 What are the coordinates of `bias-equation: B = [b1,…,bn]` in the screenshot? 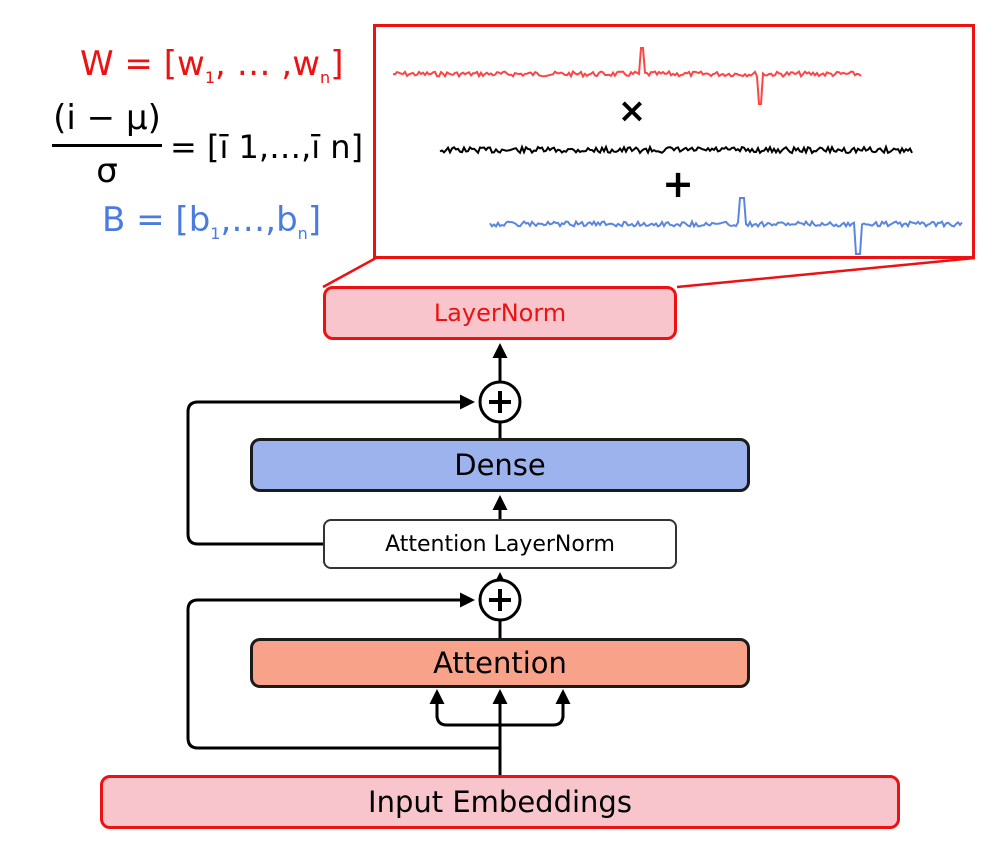 It's located at (212, 221).